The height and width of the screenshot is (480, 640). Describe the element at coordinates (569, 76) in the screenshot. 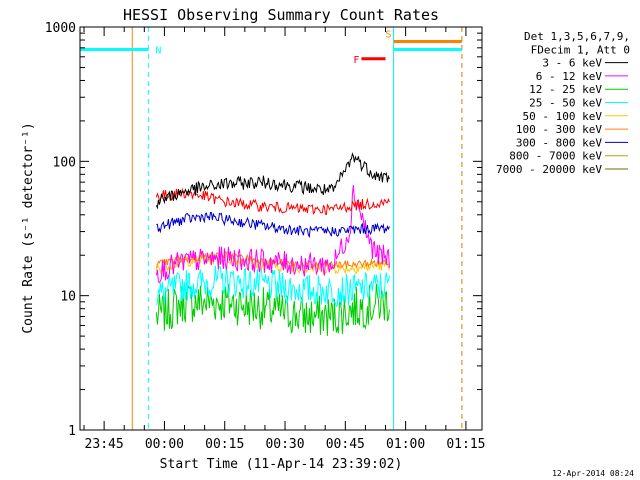

I see `legend-entry-label: 6 - 12 keV` at that location.